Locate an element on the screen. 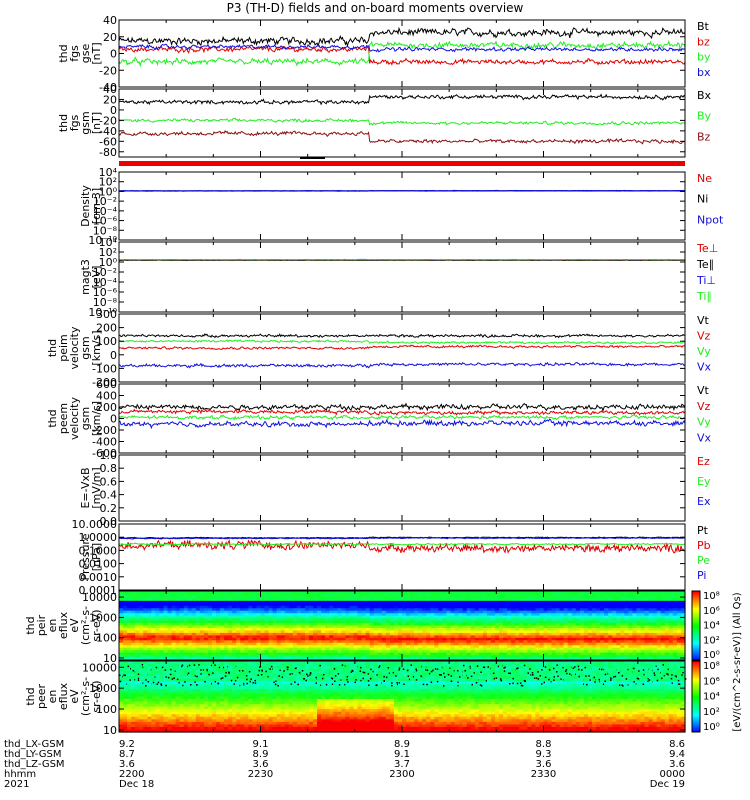  y-axis-label: magt3 is located at coordinates (85, 277).